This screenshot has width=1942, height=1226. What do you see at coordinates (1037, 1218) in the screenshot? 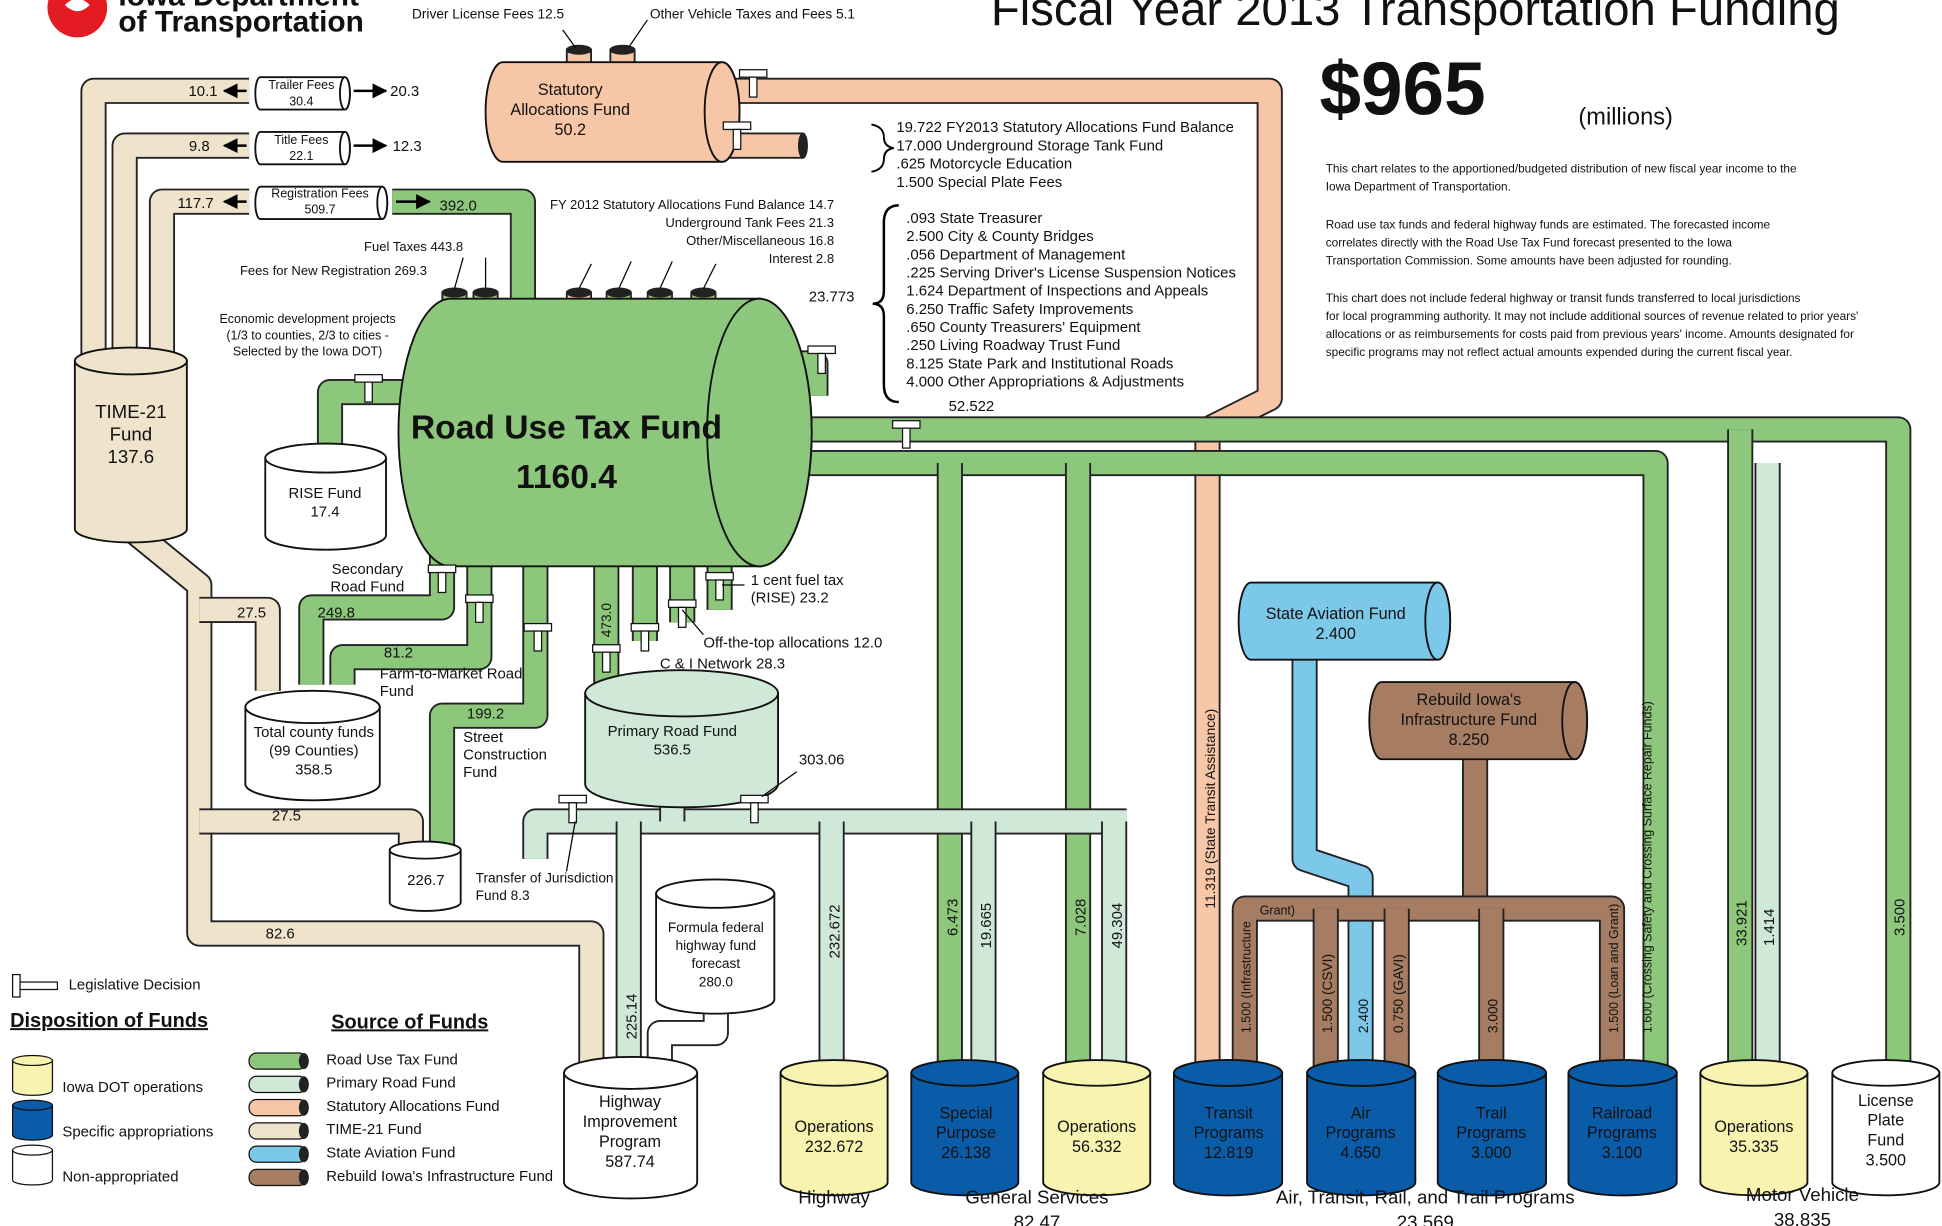
I see `group-general: 82.47` at bounding box center [1037, 1218].